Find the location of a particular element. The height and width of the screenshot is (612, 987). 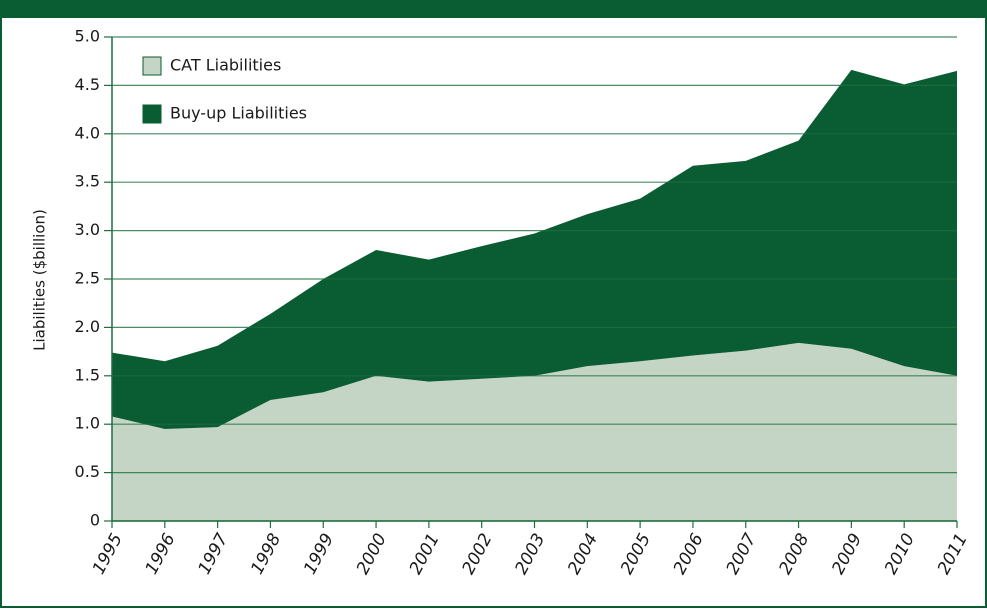

y-tick-label: 2.5 is located at coordinates (87, 278).